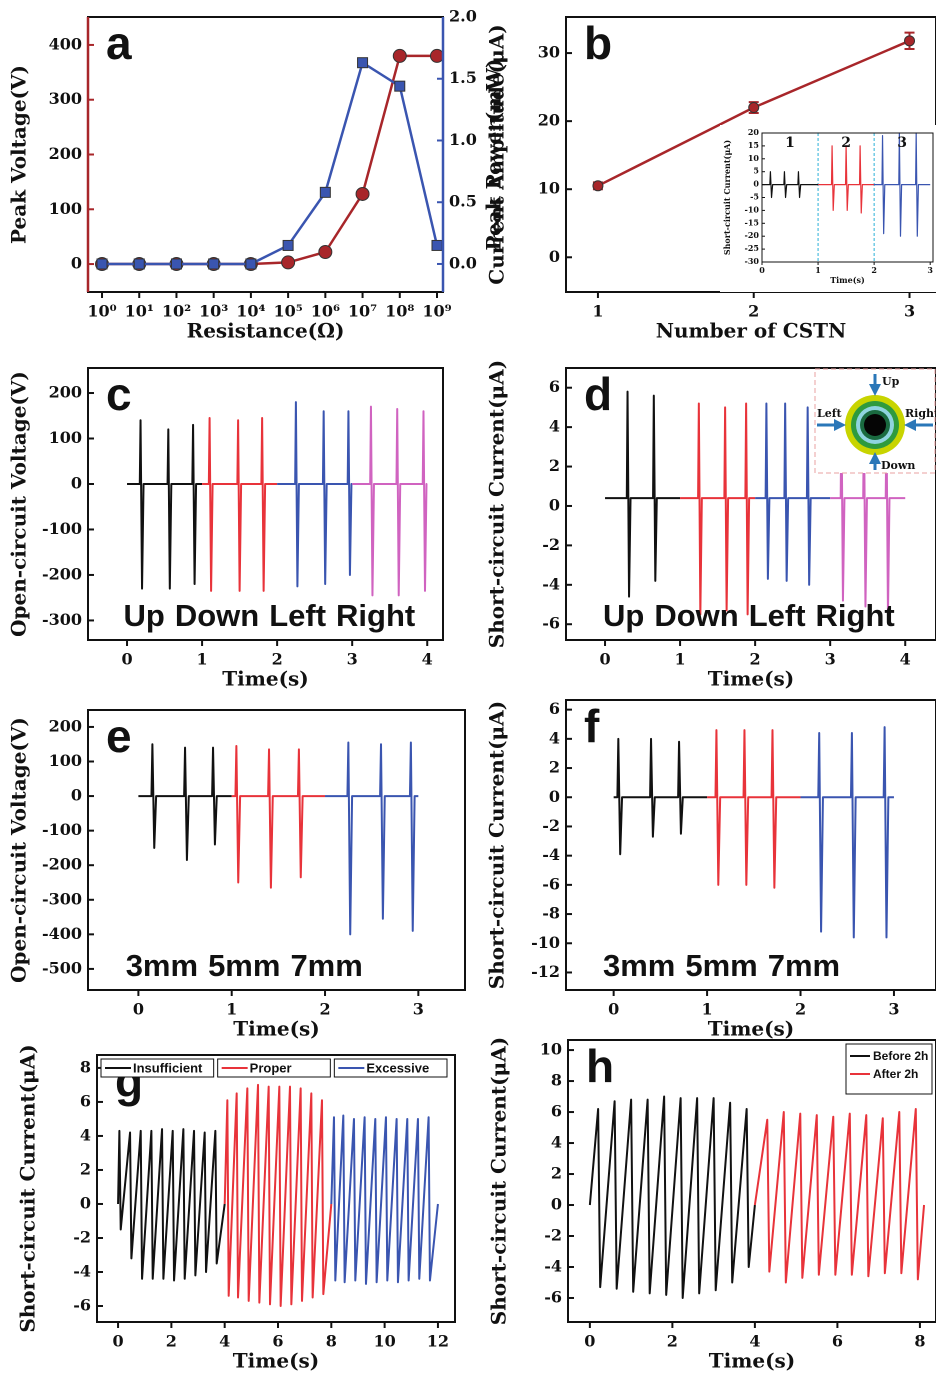 The height and width of the screenshot is (1382, 936). I want to click on y-tick-label: 8, so click(556, 1080).